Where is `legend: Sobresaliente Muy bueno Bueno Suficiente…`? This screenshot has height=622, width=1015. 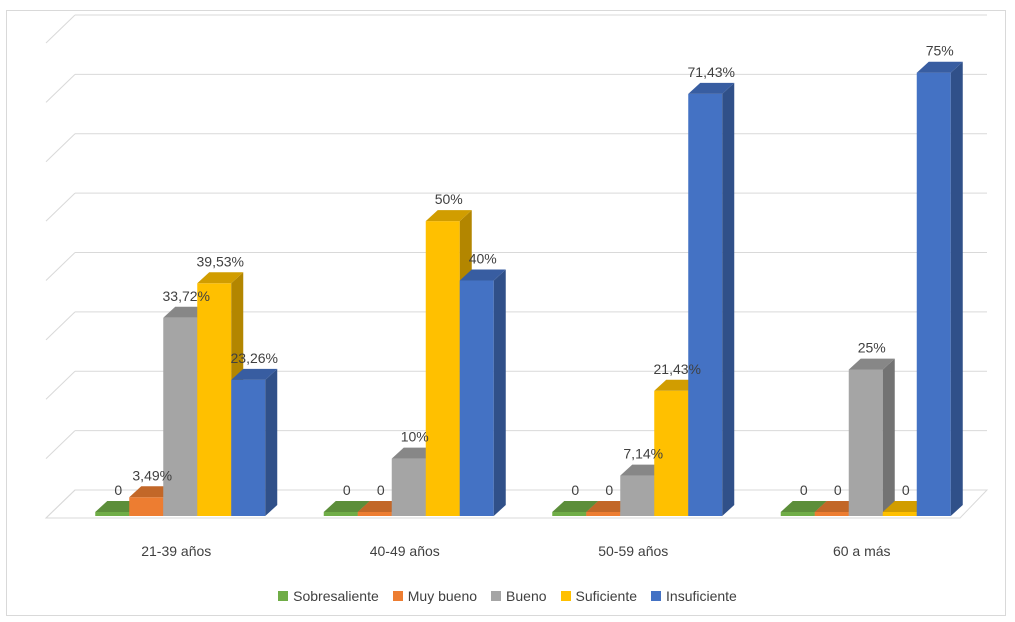
legend: Sobresaliente Muy bueno Bueno Suficiente… is located at coordinates (507, 596).